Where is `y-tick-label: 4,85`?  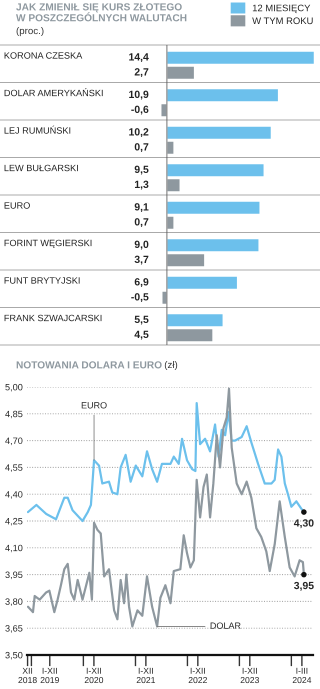
y-tick-label: 4,85 is located at coordinates (13, 414).